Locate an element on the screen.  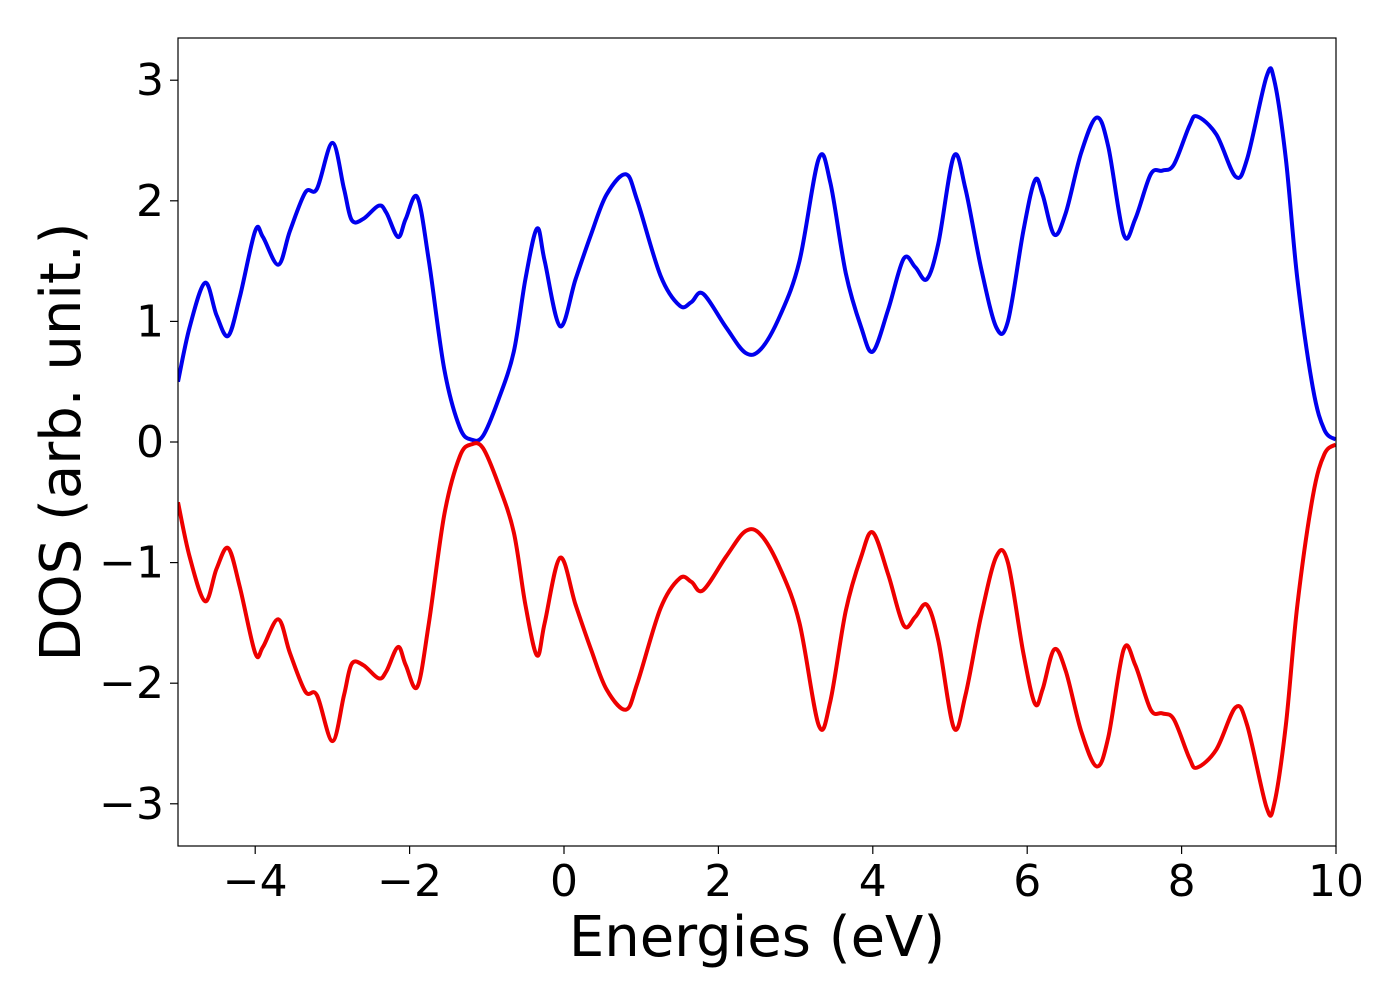
y-tick-label: −2 is located at coordinates (131, 683).